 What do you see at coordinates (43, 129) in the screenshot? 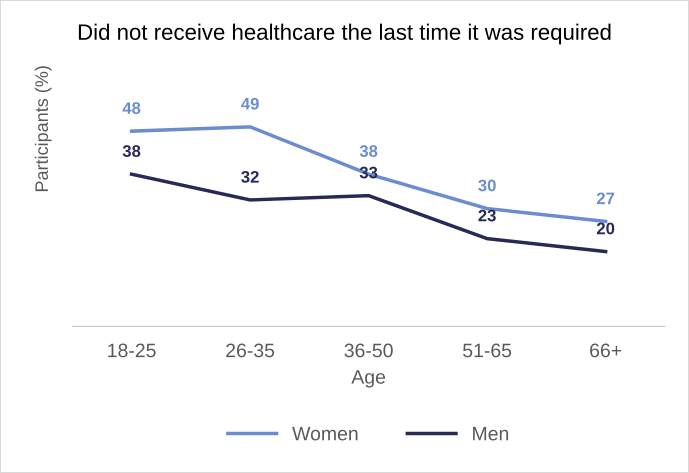
I see `y-axis-title: Participants (%)` at bounding box center [43, 129].